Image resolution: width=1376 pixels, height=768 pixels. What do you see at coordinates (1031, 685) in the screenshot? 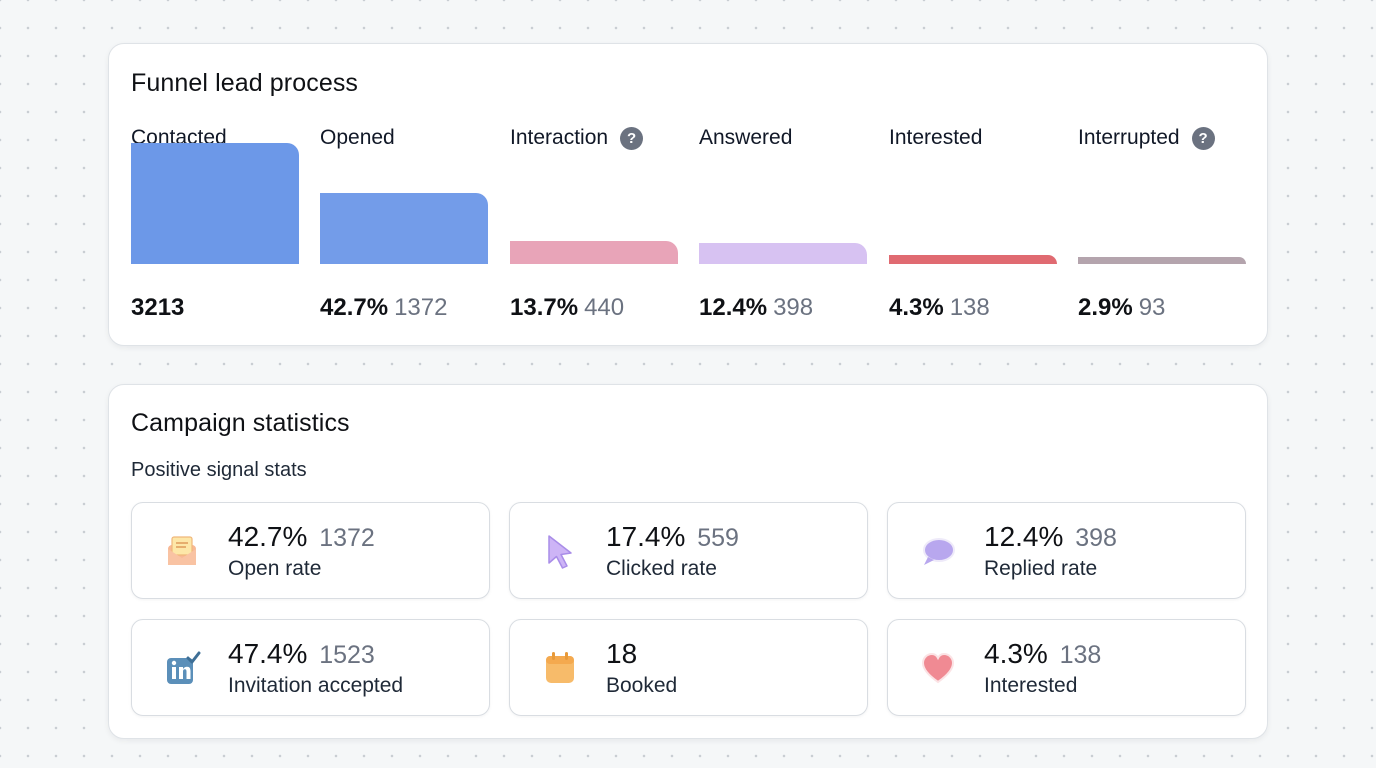
I see `stat-label: Interested` at bounding box center [1031, 685].